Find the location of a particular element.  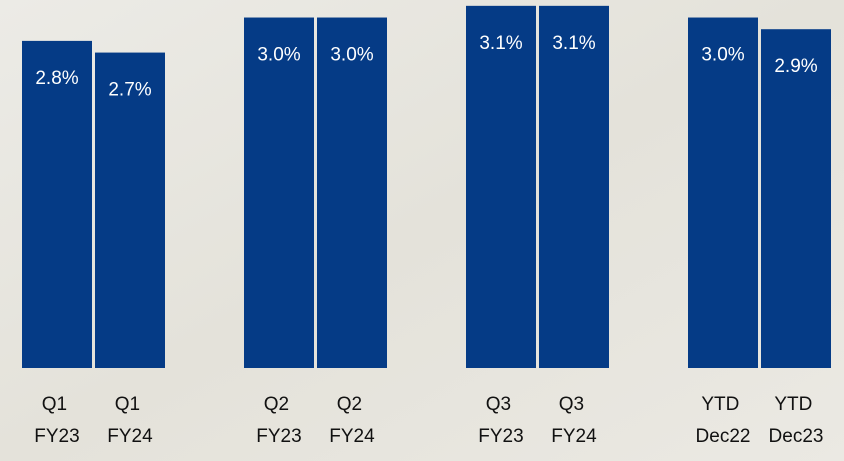

x-tick-label: Q2 FY24 is located at coordinates (352, 420).